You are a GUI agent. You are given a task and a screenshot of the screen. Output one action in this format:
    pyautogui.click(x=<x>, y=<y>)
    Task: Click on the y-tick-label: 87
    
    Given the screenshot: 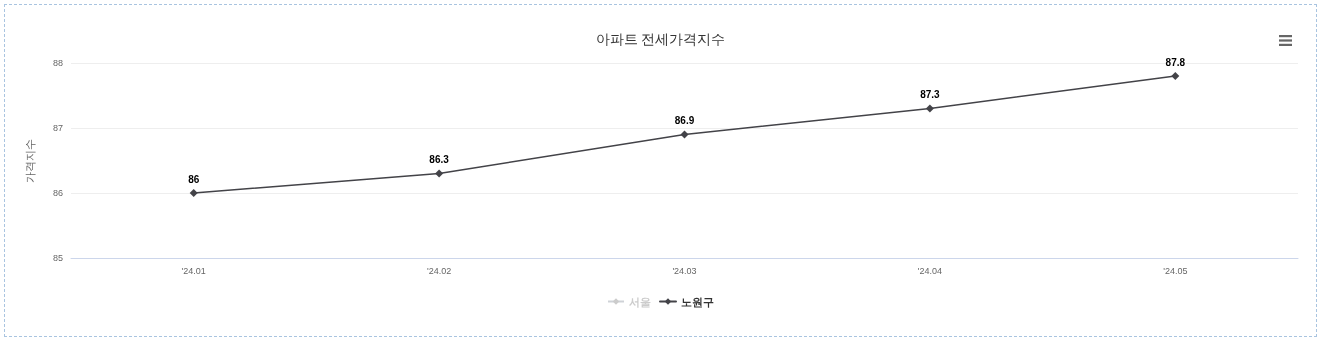 What is the action you would take?
    pyautogui.click(x=57, y=128)
    